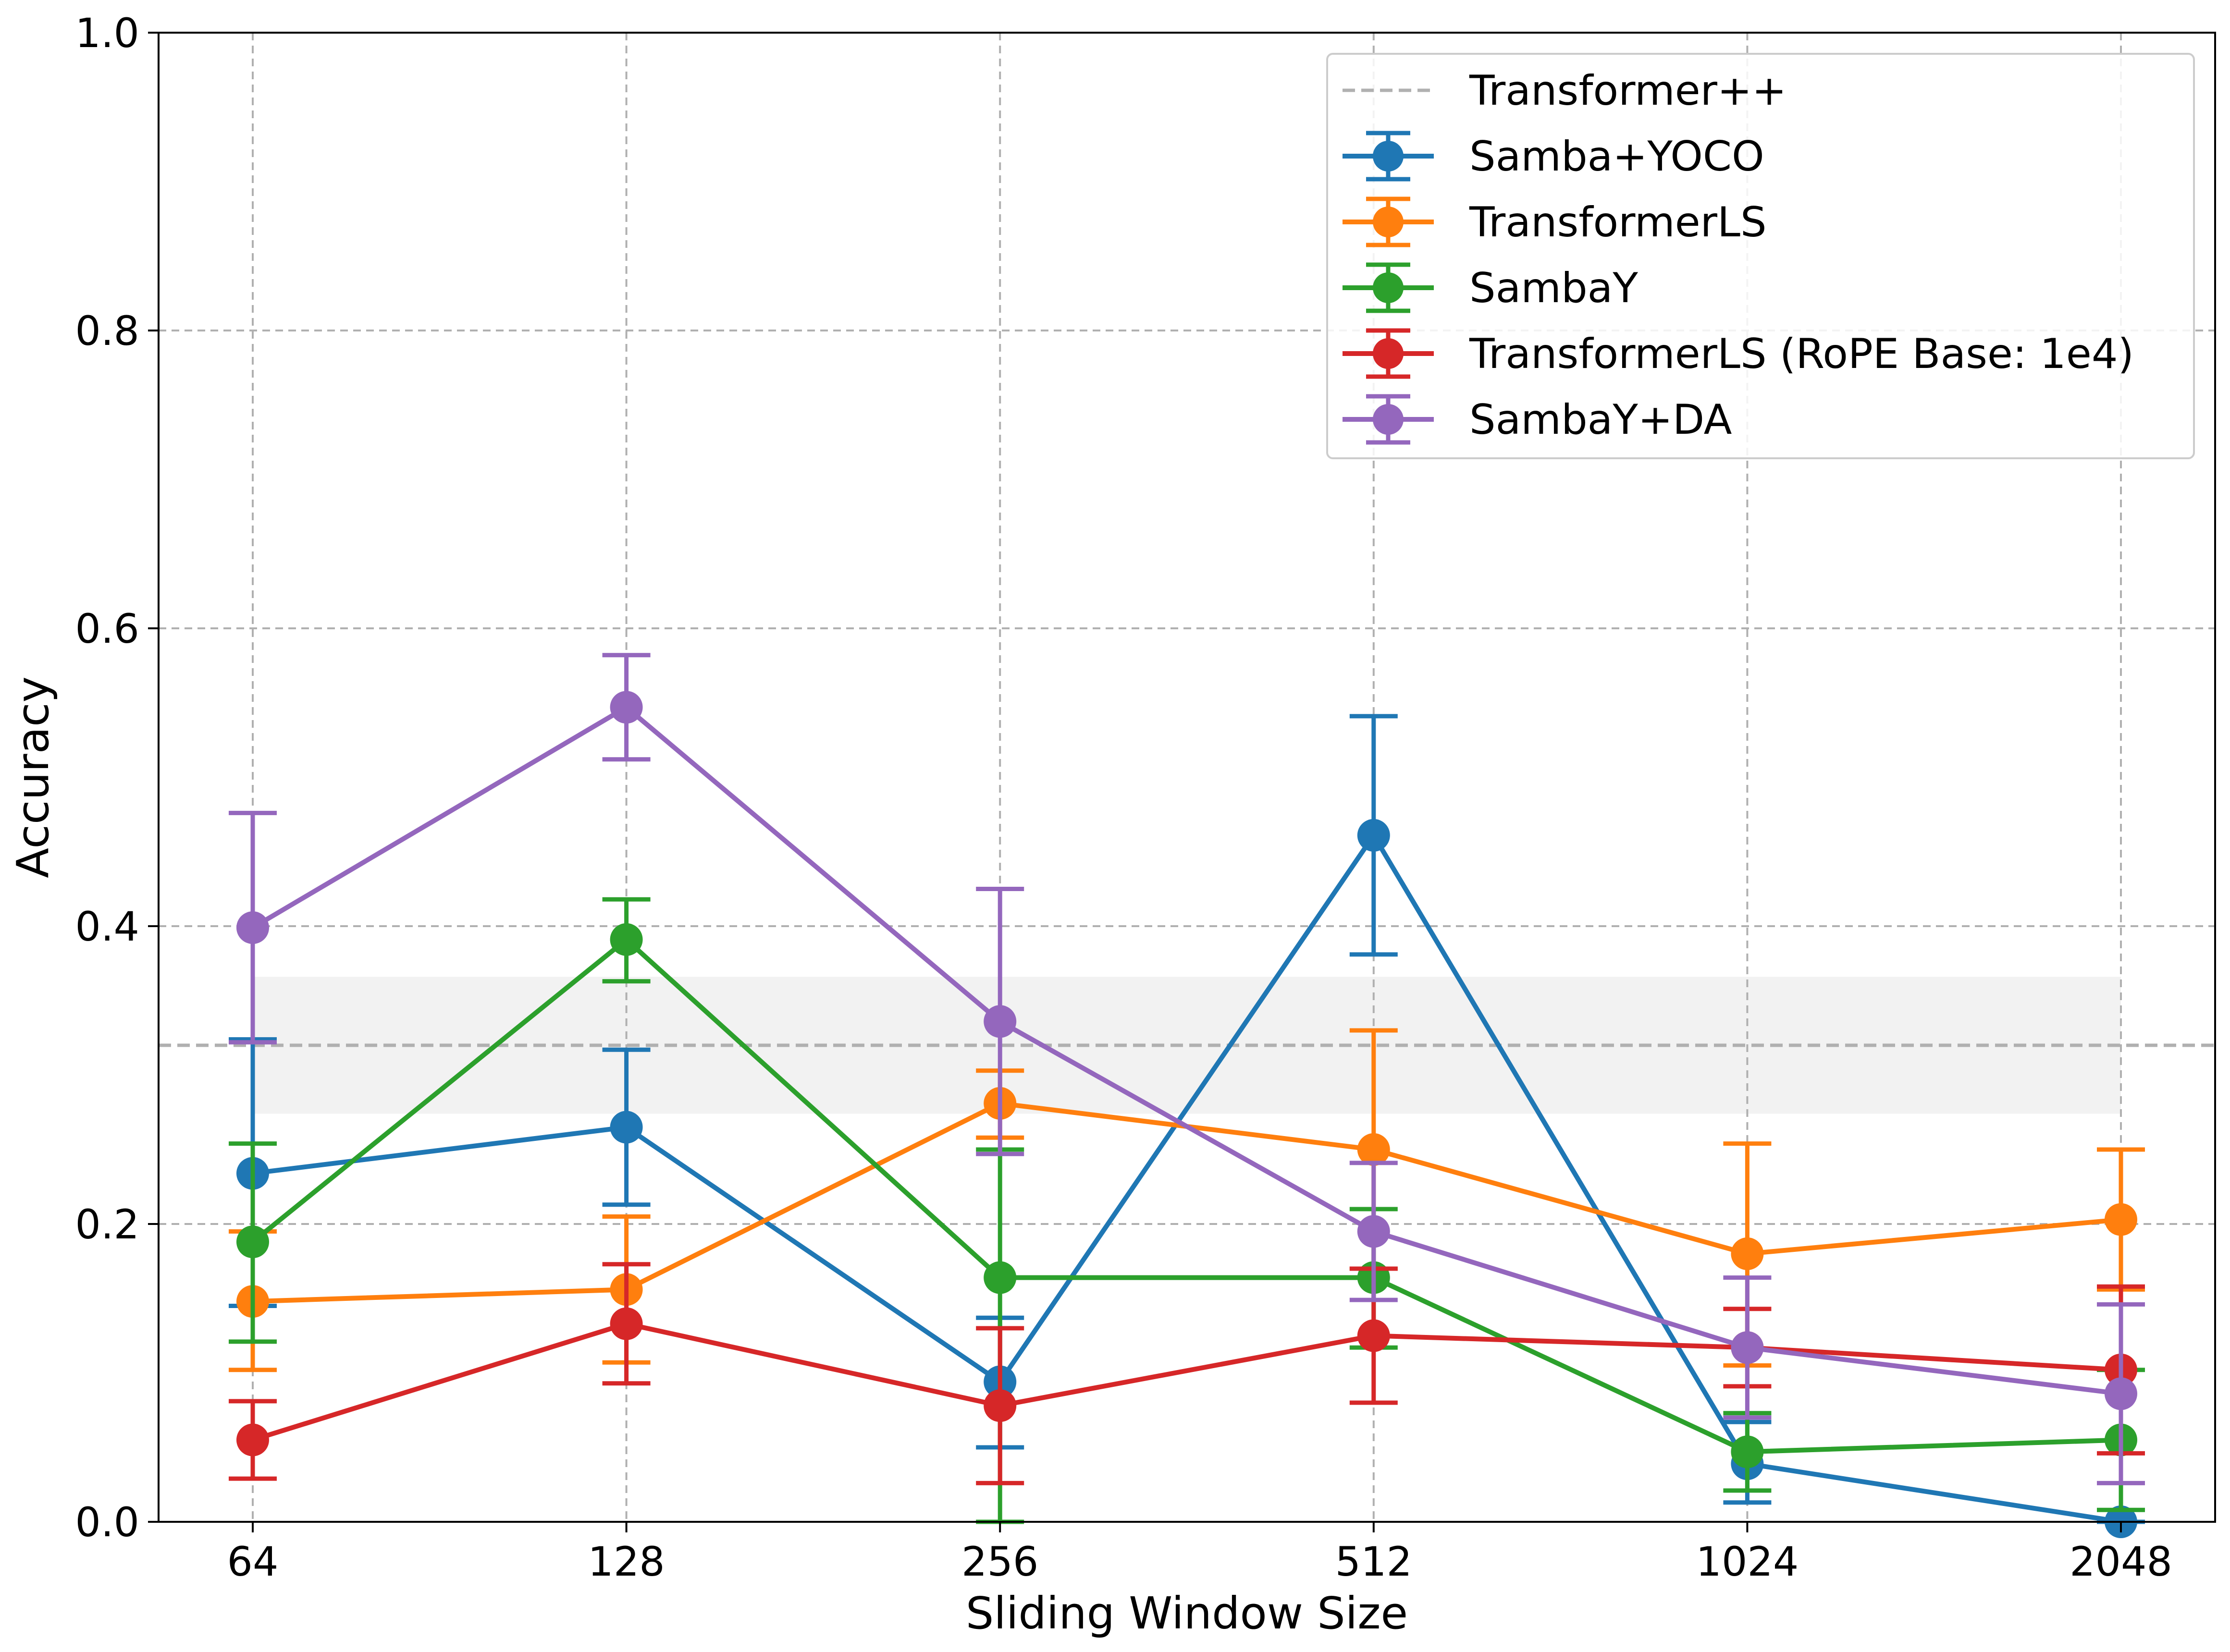  I want to click on y-axis-label: Accuracy, so click(33, 777).